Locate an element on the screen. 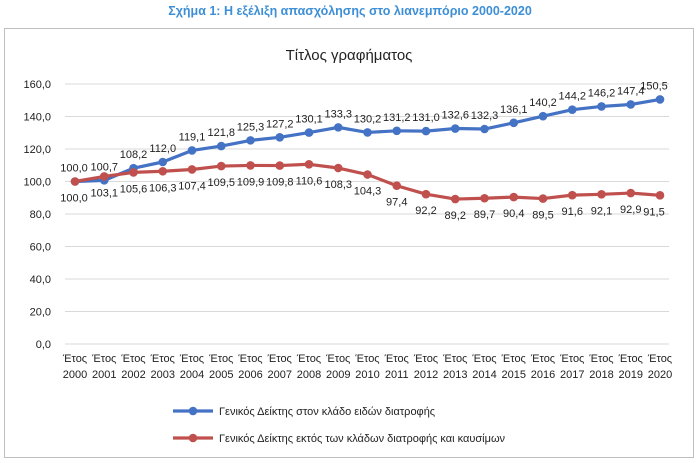 This screenshot has height=463, width=700. data-label: 127,2 is located at coordinates (280, 124).